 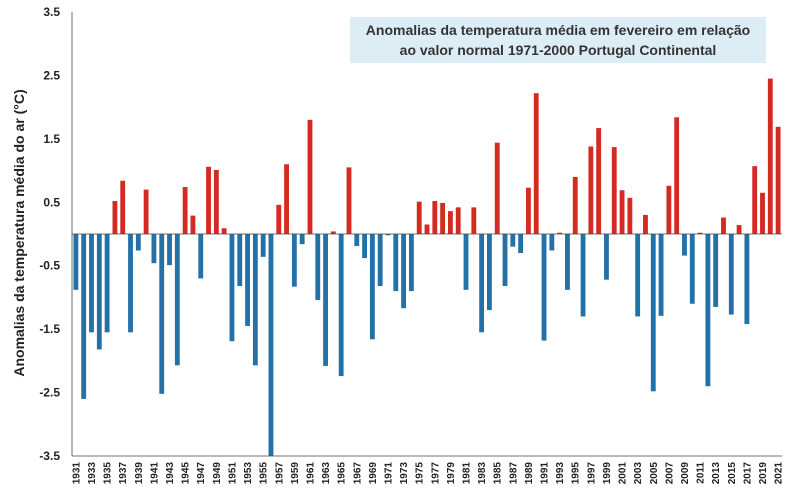 I want to click on bar-2004, so click(x=645, y=224).